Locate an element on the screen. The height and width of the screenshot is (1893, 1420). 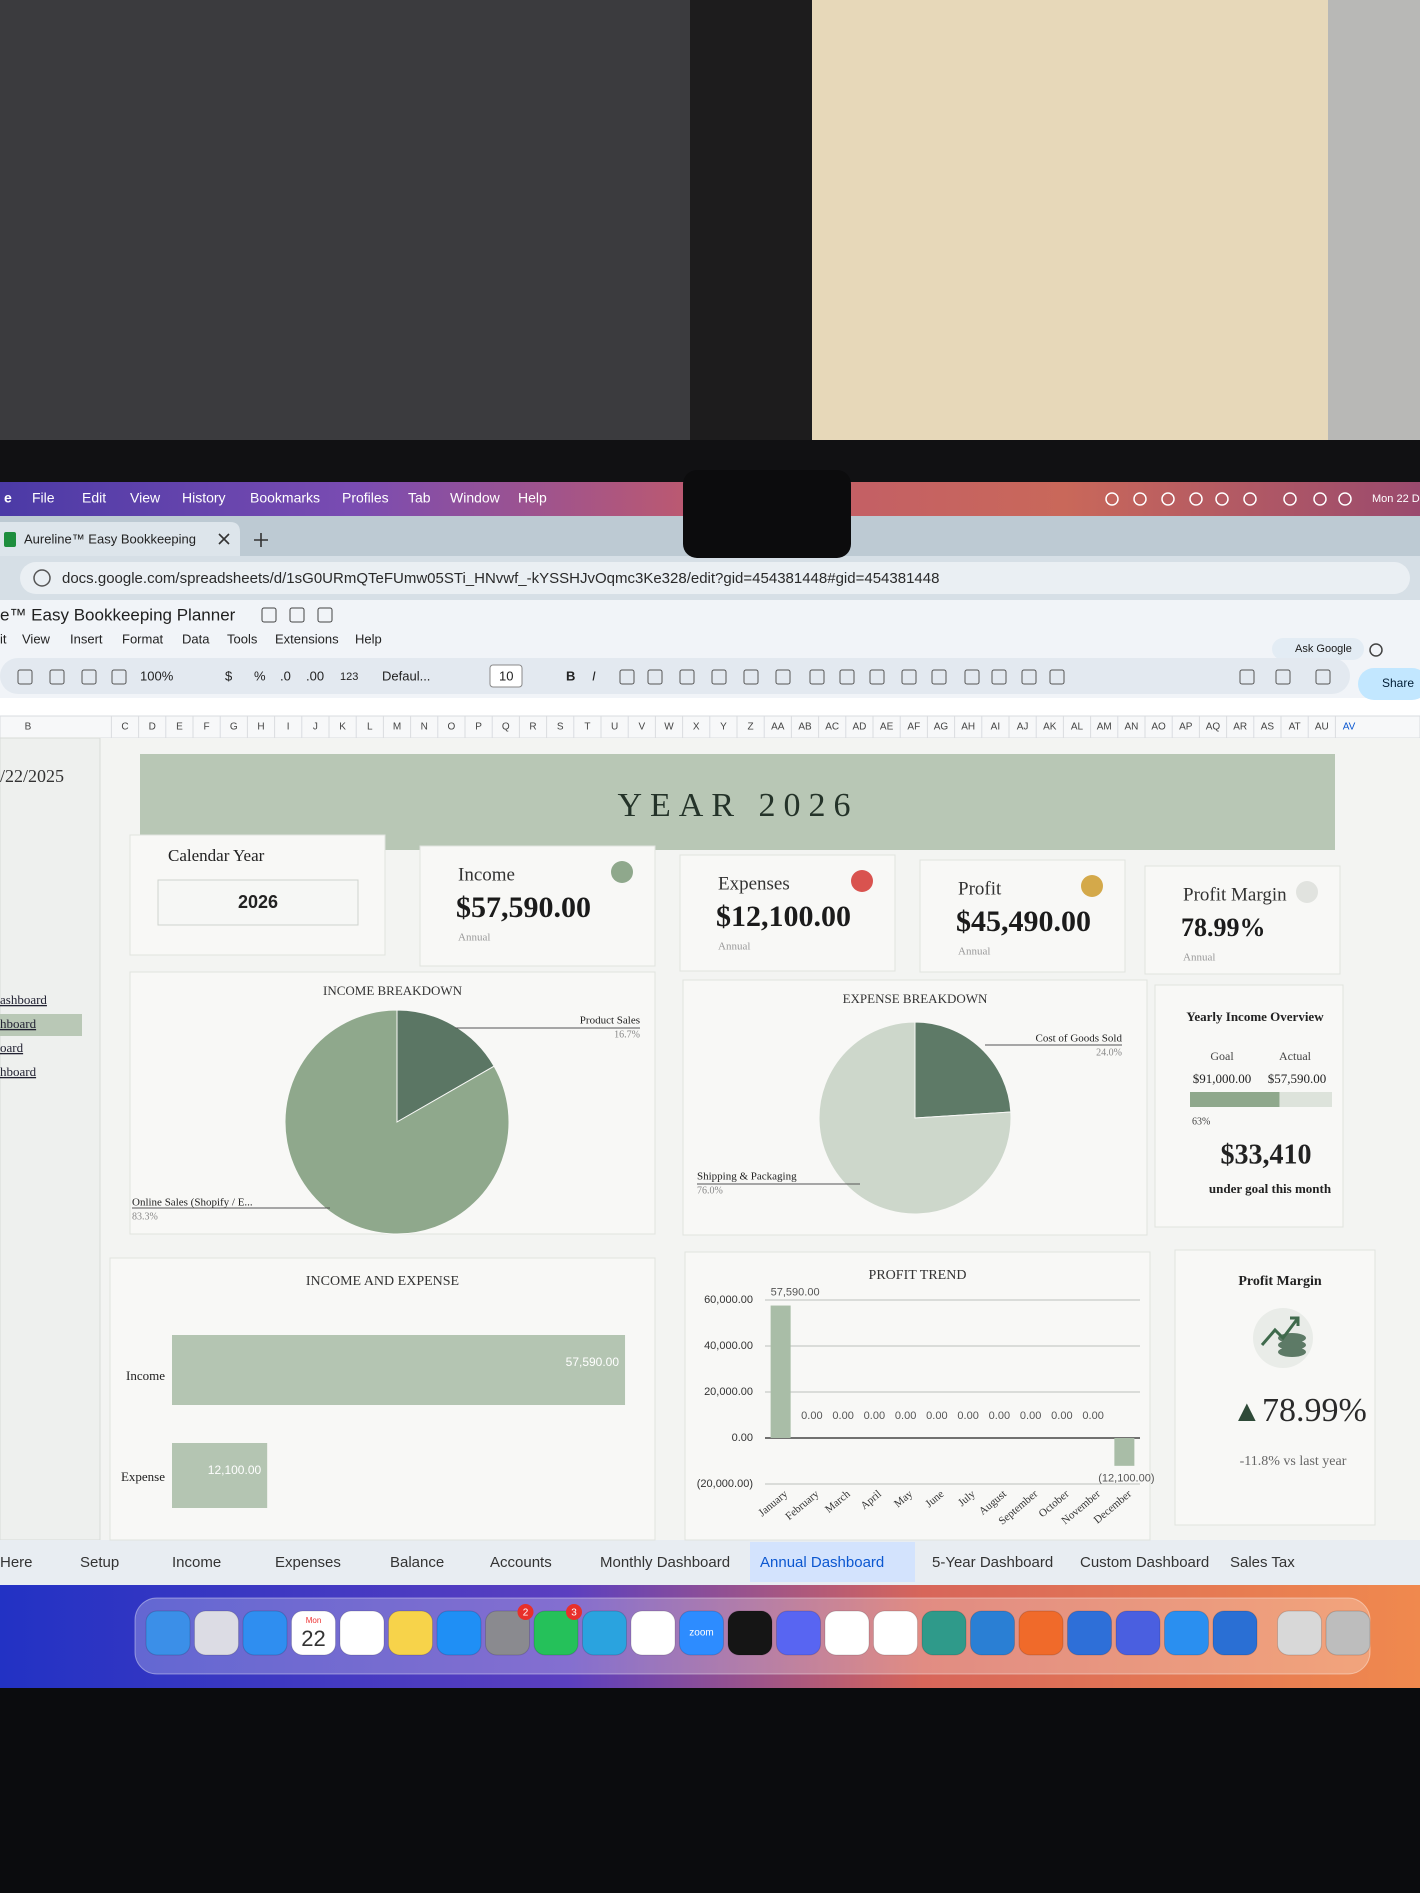
sheet-tab: Monthly Dashboard is located at coordinates (665, 1562).